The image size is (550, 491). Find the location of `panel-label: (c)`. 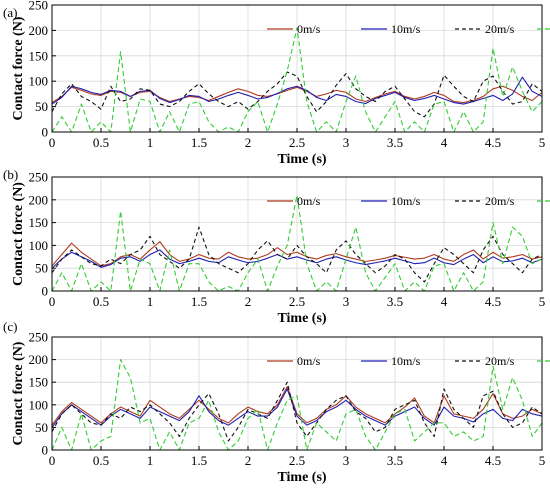

panel-label: (c) is located at coordinates (10, 326).